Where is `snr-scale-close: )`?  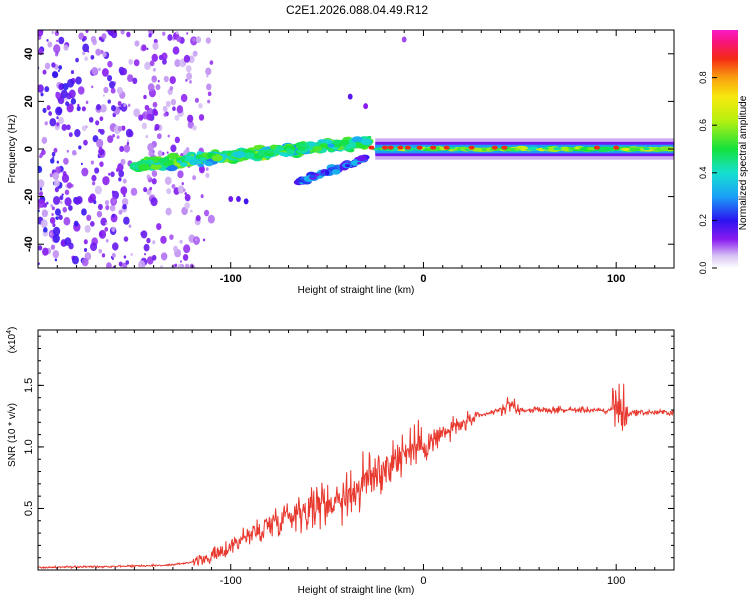
snr-scale-close: ) is located at coordinates (12, 328).